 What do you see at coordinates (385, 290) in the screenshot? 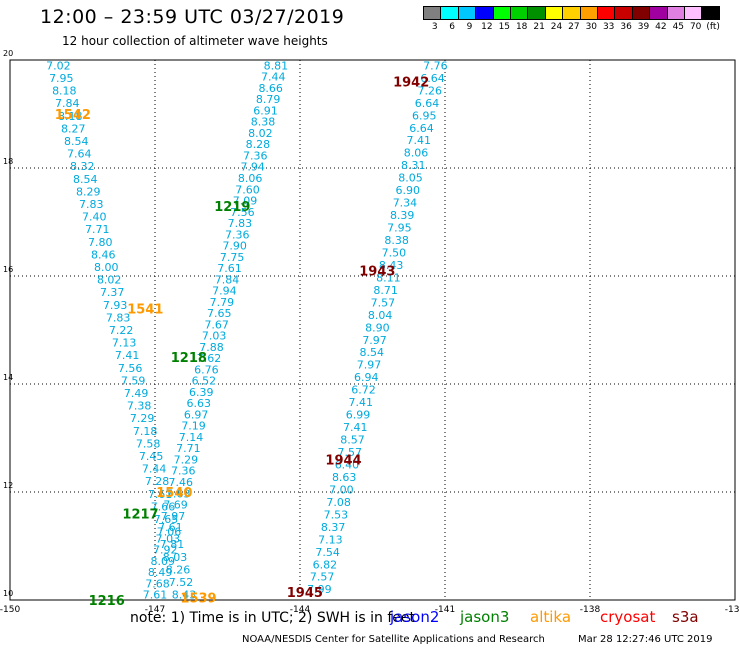
I see `wave-height-value: 8.71` at bounding box center [385, 290].